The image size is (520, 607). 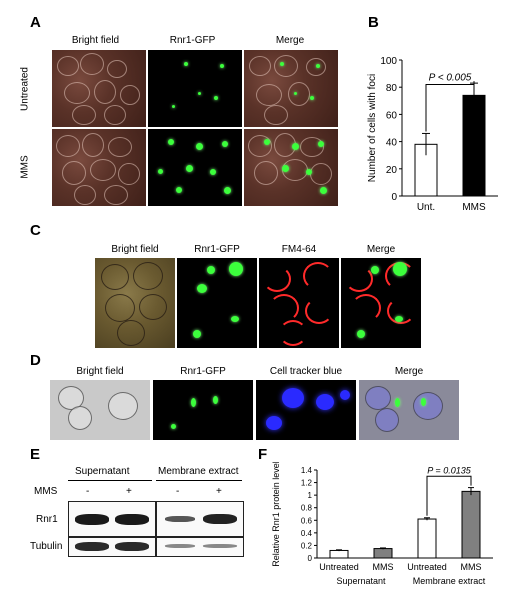 What do you see at coordinates (192, 40) in the screenshot?
I see `col-header-rnr1-gfp: Rnr1-GFP` at bounding box center [192, 40].